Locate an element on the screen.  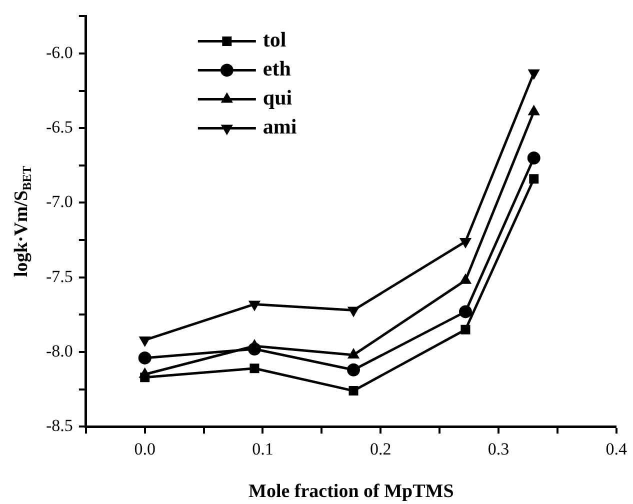
y-tick-label: -7.0 is located at coordinates (59, 202).